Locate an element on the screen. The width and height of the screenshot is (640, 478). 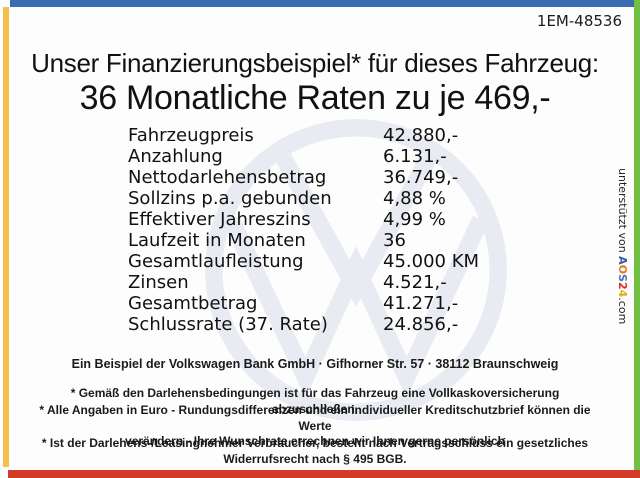
aos24-logo: 2 is located at coordinates (622, 285).